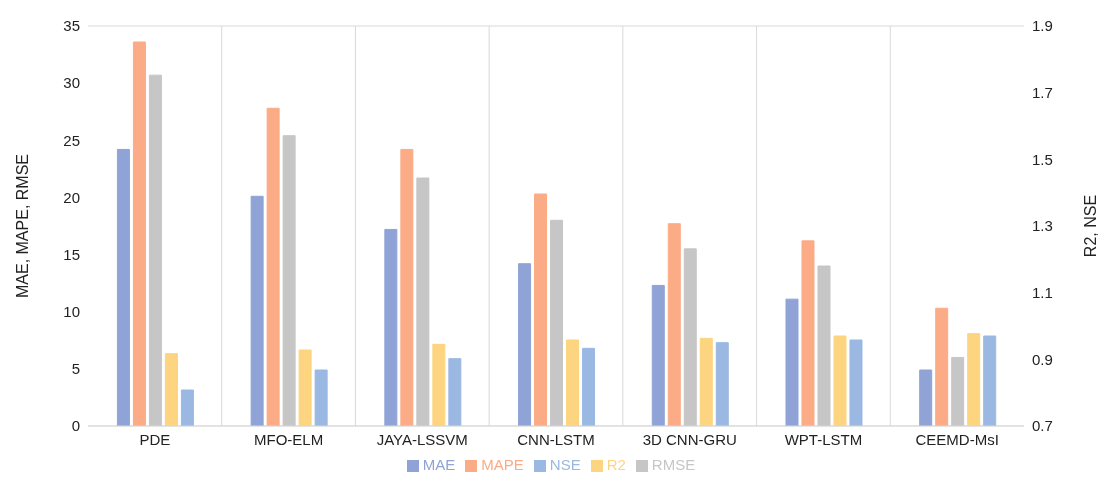  I want to click on y2-tick-label: 1.9, so click(1042, 26).